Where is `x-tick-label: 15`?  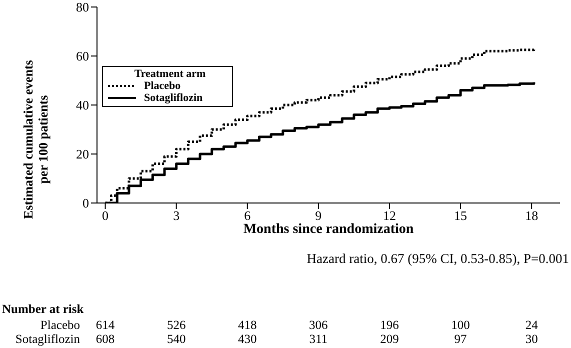 x-tick-label: 15 is located at coordinates (461, 216).